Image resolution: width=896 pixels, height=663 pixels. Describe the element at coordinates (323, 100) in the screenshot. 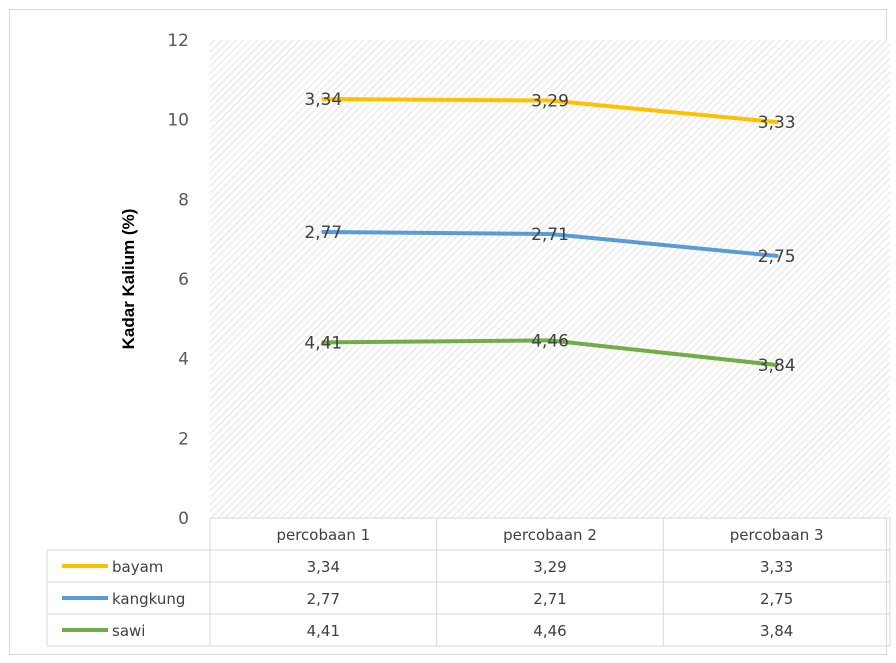

I see `data-label: 3,34` at that location.